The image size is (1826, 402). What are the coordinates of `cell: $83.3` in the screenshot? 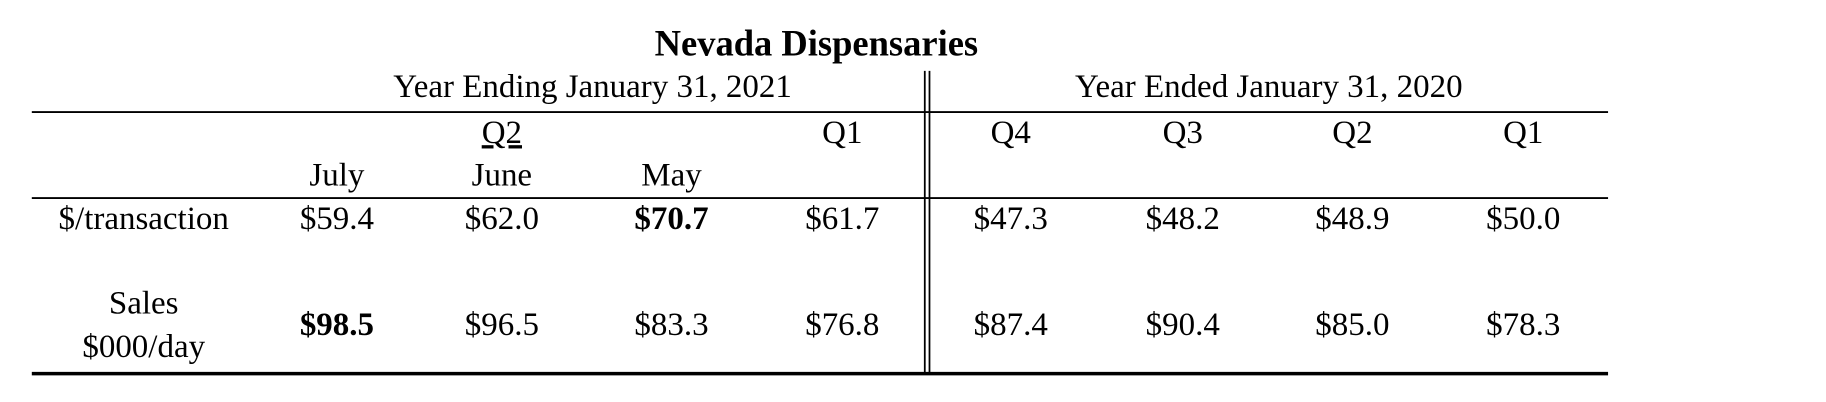 It's located at (671, 325).